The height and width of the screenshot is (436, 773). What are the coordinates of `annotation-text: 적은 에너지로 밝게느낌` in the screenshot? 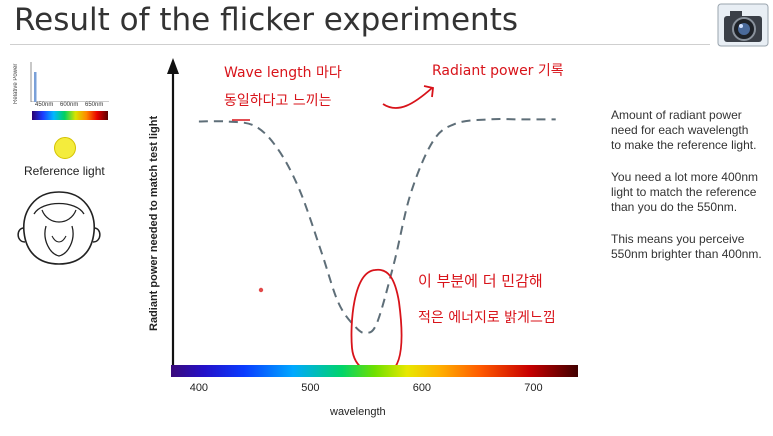 It's located at (487, 318).